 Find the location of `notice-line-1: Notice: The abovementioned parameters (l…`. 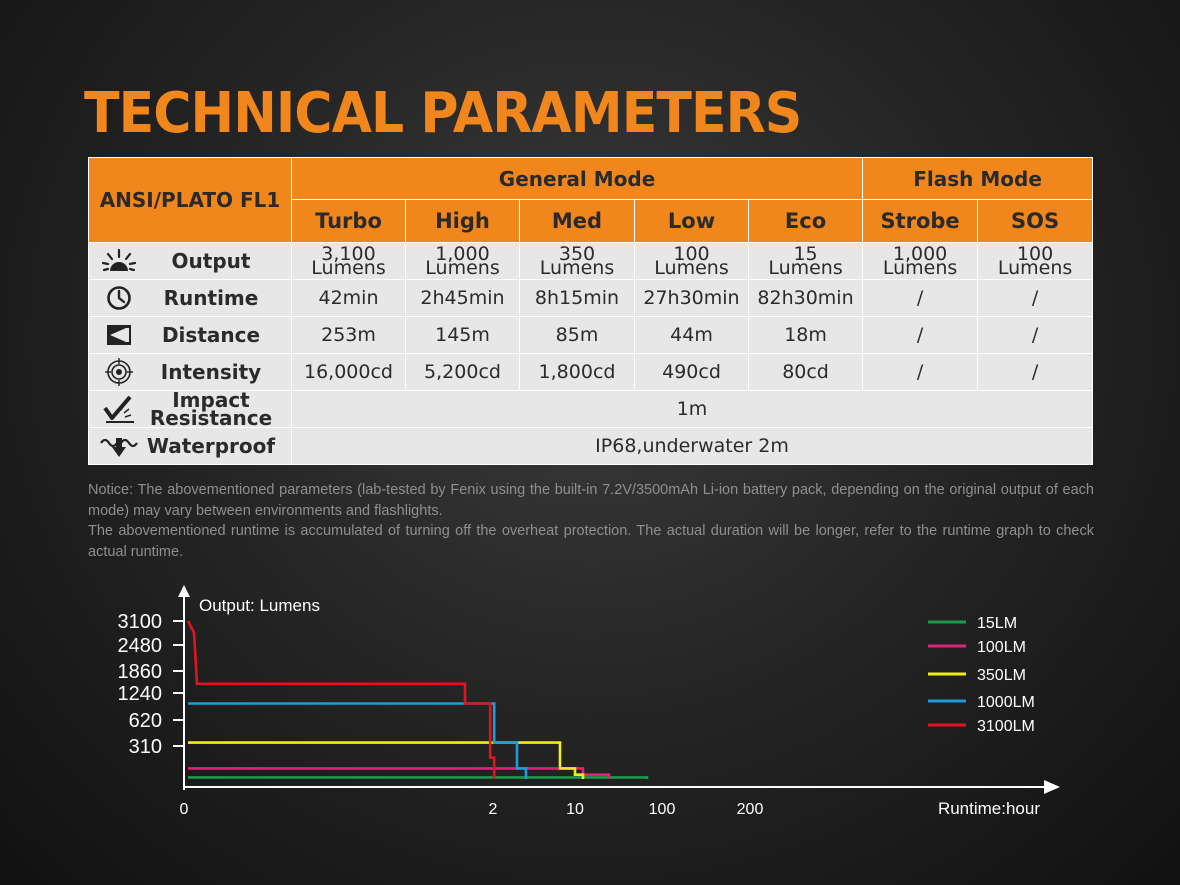

notice-line-1: Notice: The abovementioned parameters (l… is located at coordinates (591, 500).